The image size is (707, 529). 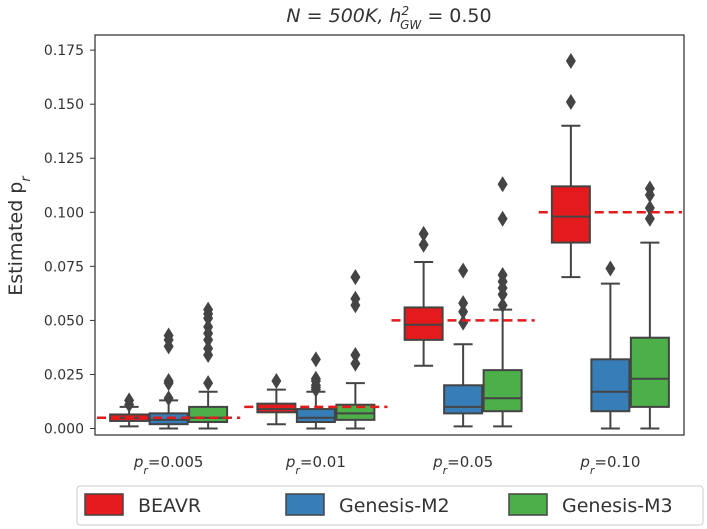 I want to click on x-tick-label: pr=0.10, so click(x=609, y=465).